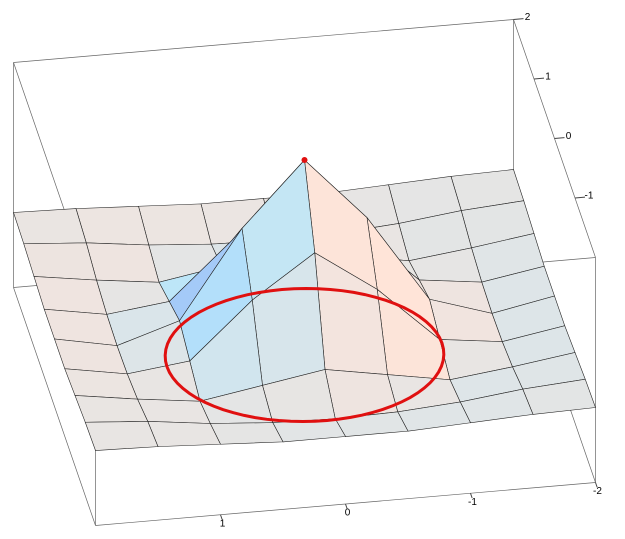 The image size is (625, 539). What do you see at coordinates (348, 513) in the screenshot?
I see `x-tick-label: 0` at bounding box center [348, 513].